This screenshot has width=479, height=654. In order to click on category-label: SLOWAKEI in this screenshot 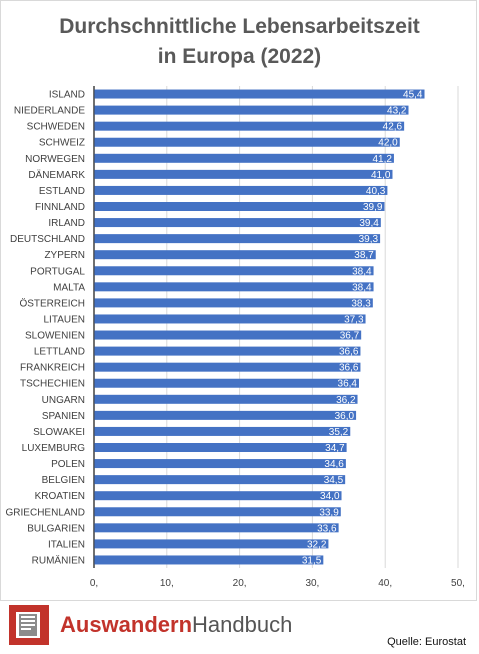, I will do `click(59, 432)`.